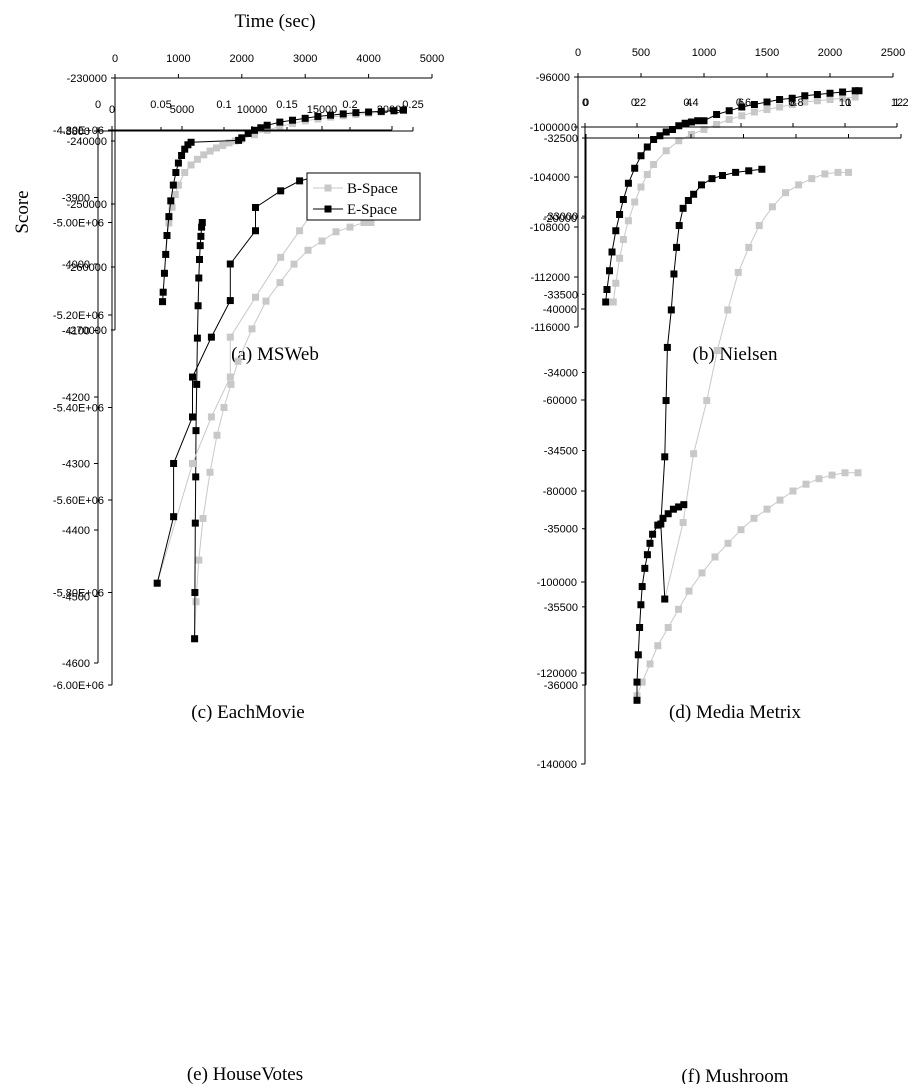 This screenshot has height=1084, width=912. I want to click on legend: B-Space E-Space, so click(363, 196).